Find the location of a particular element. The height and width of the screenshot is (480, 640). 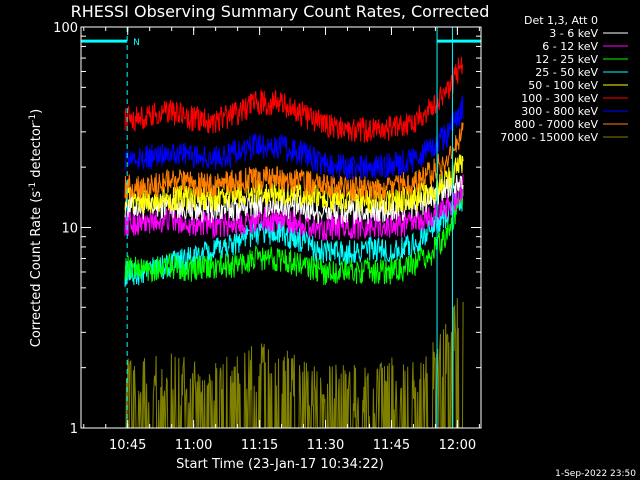

x-tick-label-5: 12:00 is located at coordinates (457, 445).